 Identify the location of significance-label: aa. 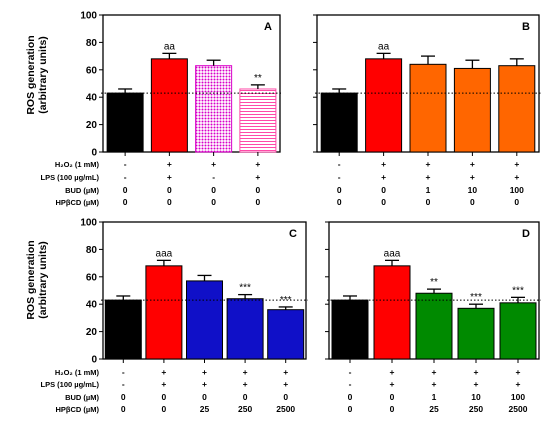
(384, 46).